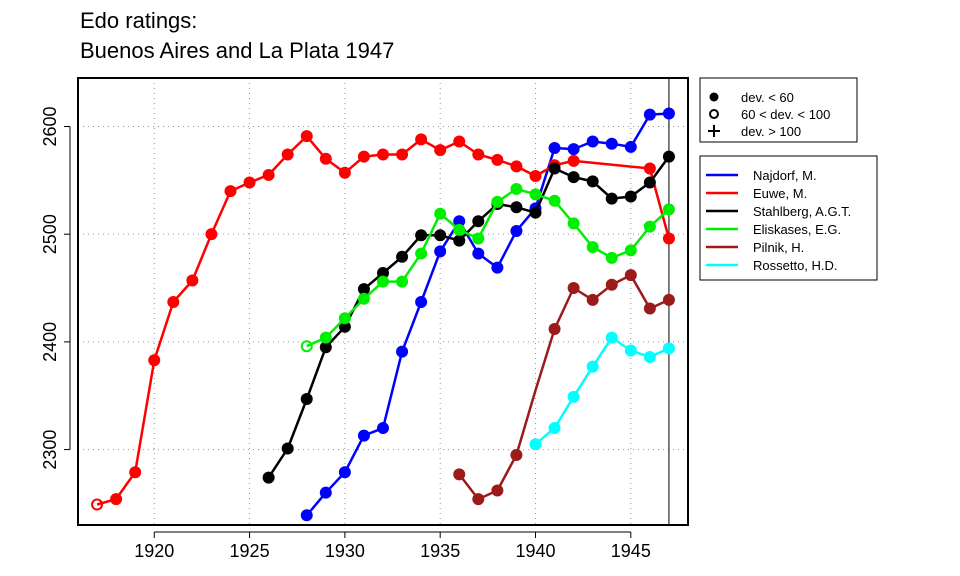 The image size is (960, 576). What do you see at coordinates (440, 551) in the screenshot?
I see `x-tick-label: 1935` at bounding box center [440, 551].